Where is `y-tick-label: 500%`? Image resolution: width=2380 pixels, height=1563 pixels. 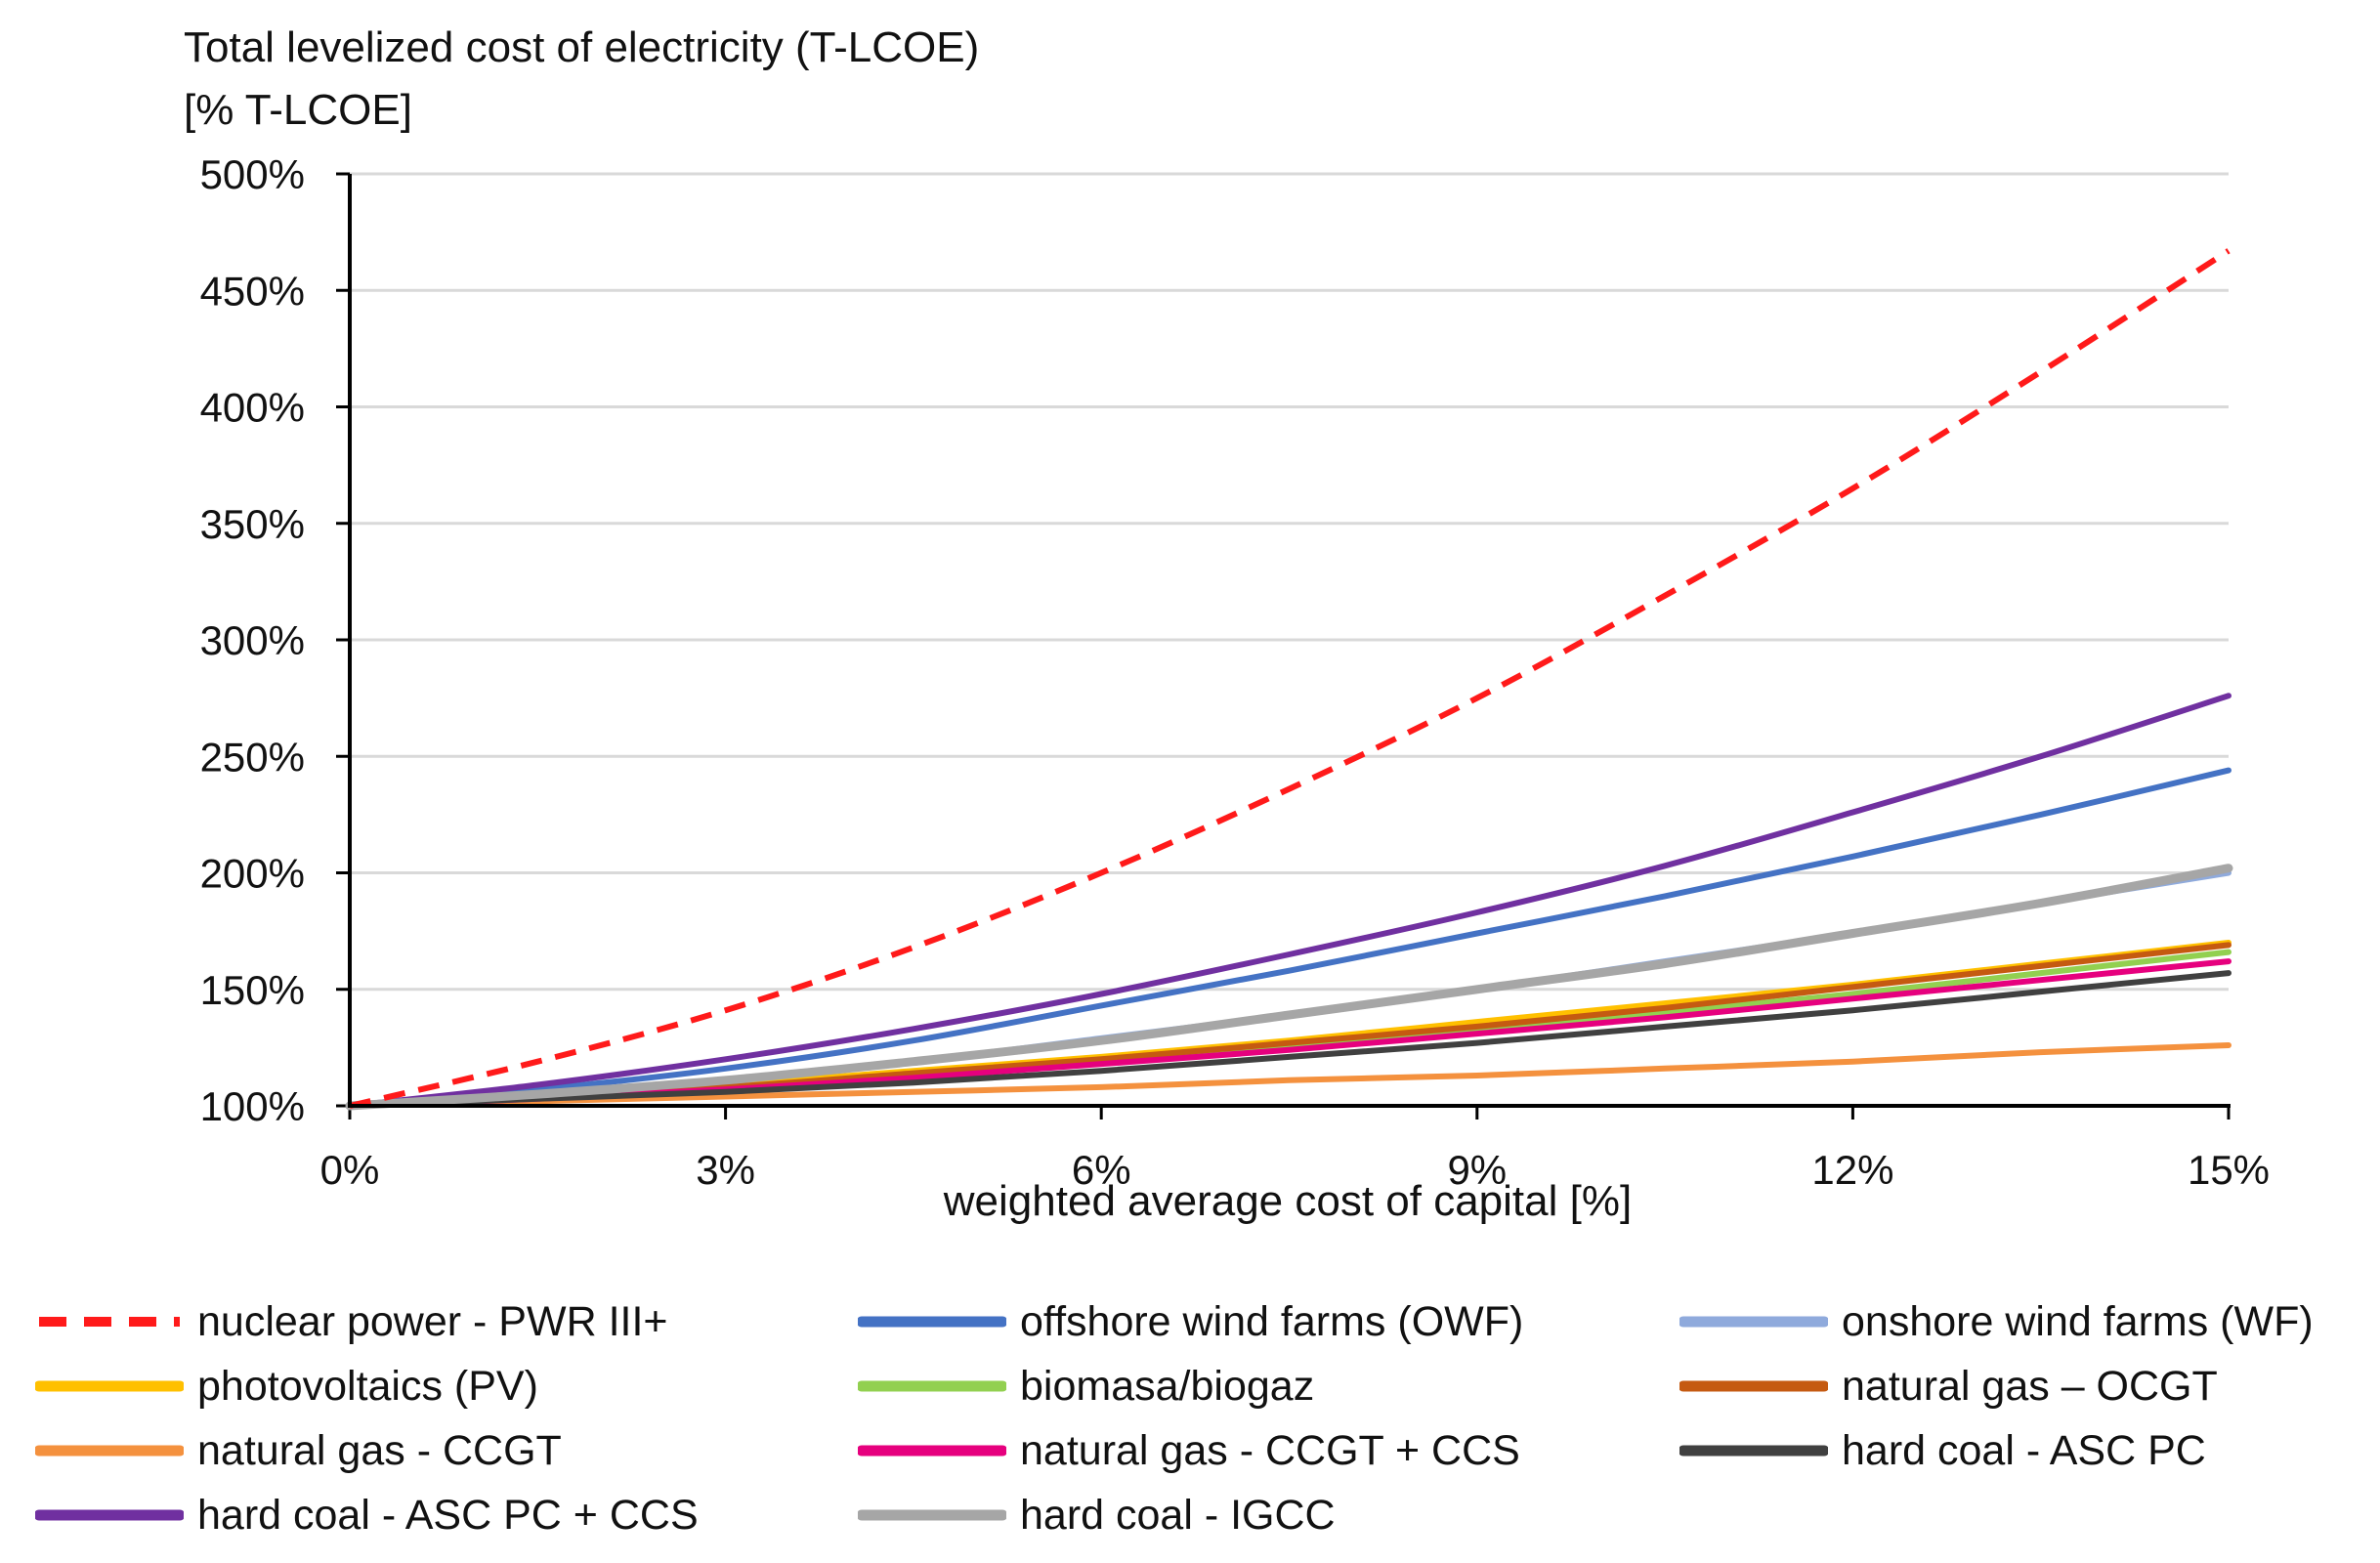 y-tick-label: 500% is located at coordinates (252, 174).